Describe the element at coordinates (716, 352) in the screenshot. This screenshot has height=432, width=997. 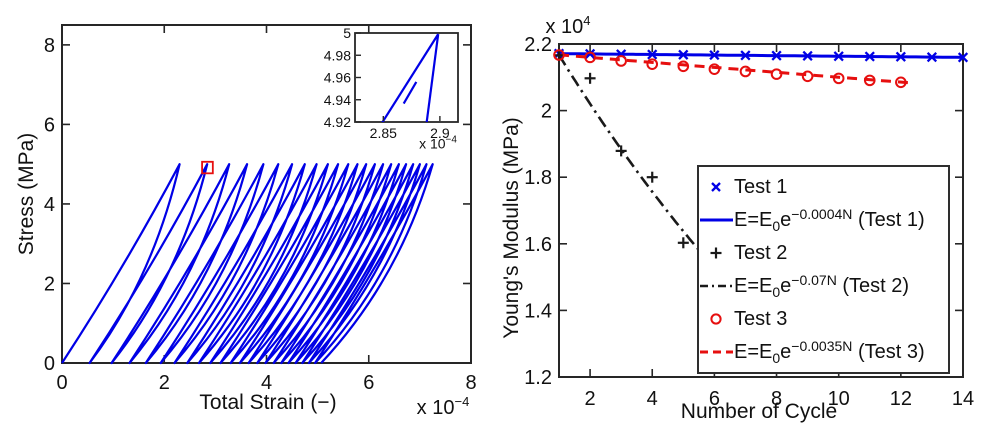
I see `legend-dashed-line-icon` at that location.